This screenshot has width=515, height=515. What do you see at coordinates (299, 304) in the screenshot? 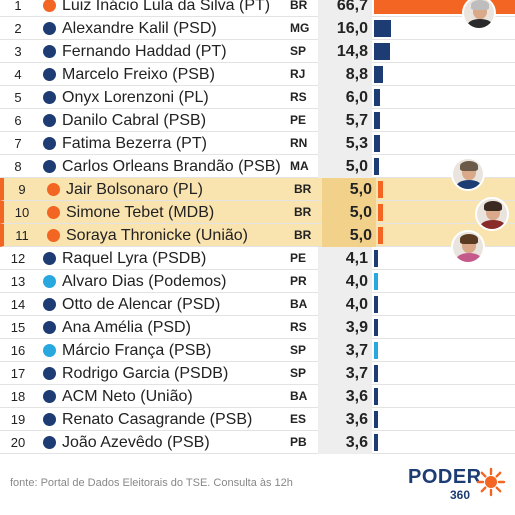
I see `state-code: BA` at bounding box center [299, 304].